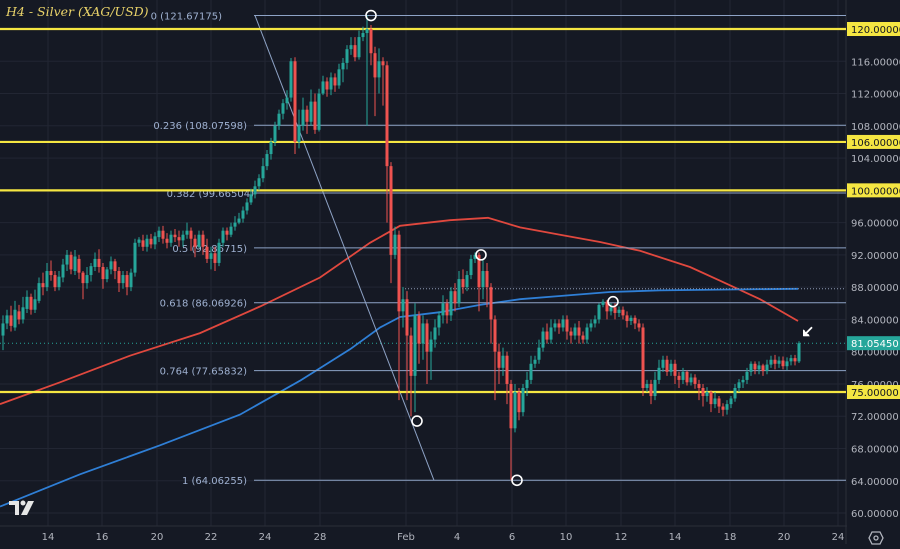 The image size is (900, 549). I want to click on fib-level-label: 0 (121.67175), so click(187, 17).